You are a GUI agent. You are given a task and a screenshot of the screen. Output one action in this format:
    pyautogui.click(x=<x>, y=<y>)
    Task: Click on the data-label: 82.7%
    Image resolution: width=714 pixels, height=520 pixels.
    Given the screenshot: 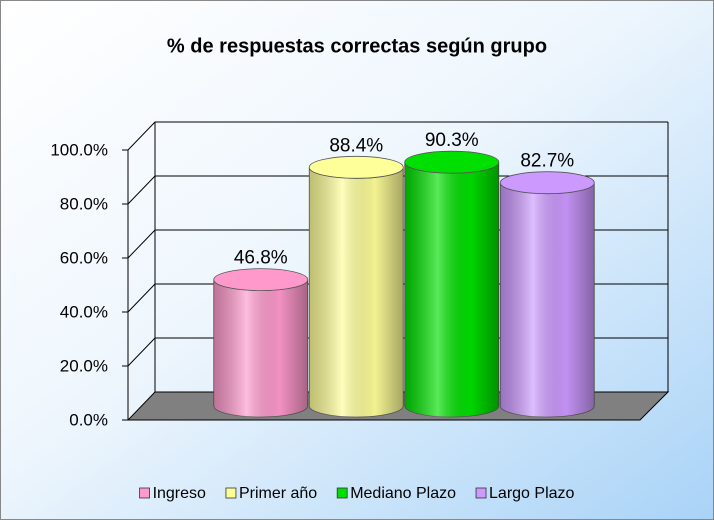 What is the action you would take?
    pyautogui.click(x=547, y=161)
    